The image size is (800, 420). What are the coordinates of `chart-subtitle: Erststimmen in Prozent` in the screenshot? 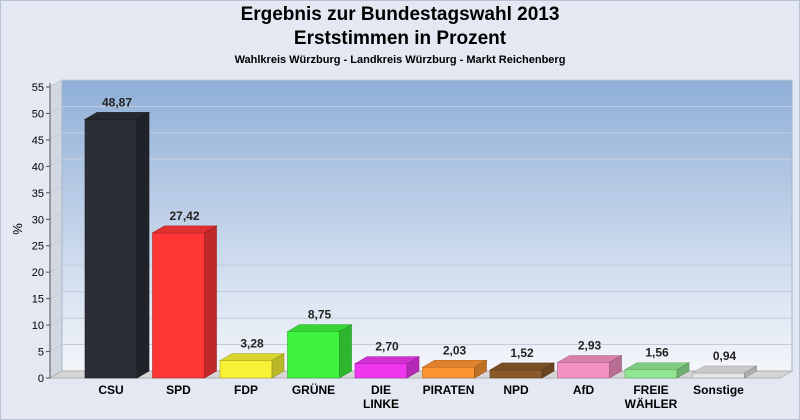 It's located at (400, 38).